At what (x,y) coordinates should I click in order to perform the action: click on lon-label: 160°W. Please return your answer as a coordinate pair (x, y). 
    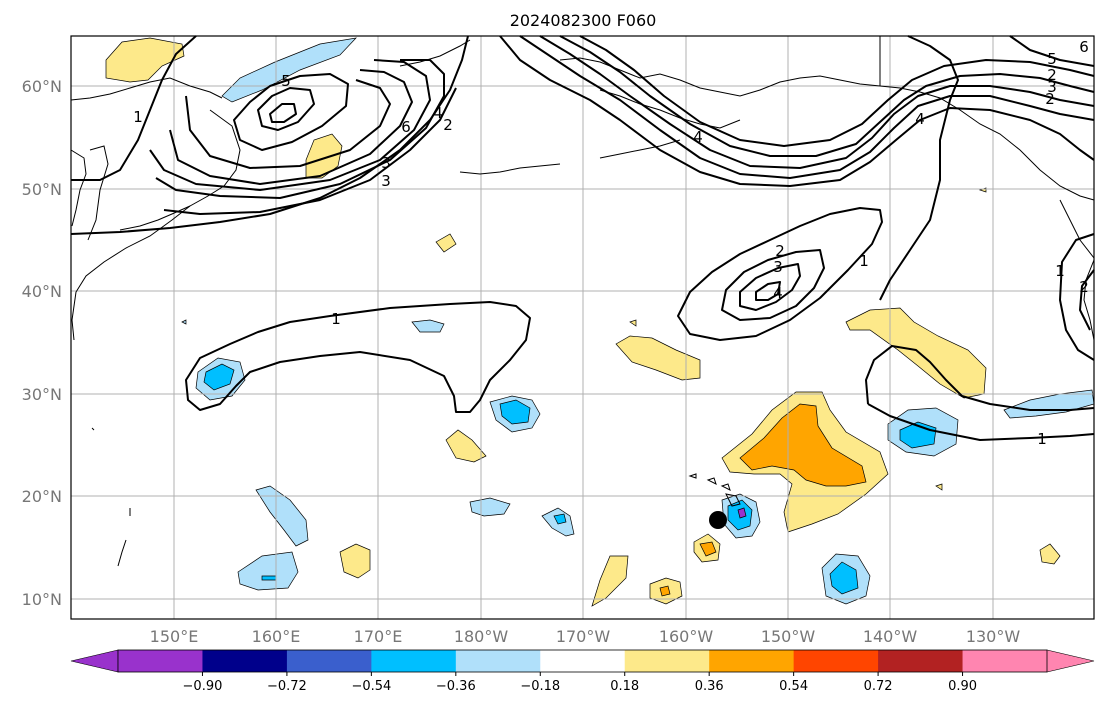
    Looking at the image, I should click on (686, 636).